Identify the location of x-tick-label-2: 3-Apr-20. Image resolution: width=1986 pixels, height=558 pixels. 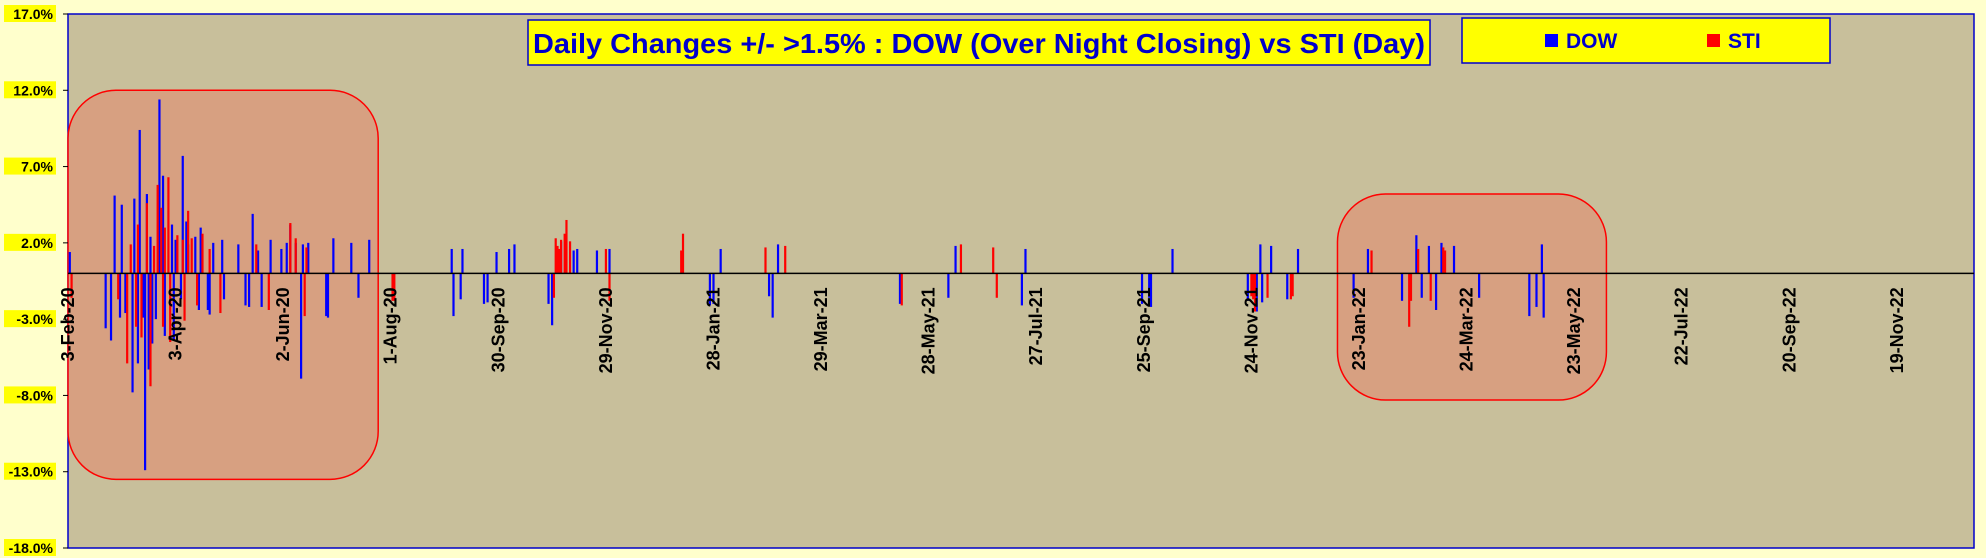
(176, 323).